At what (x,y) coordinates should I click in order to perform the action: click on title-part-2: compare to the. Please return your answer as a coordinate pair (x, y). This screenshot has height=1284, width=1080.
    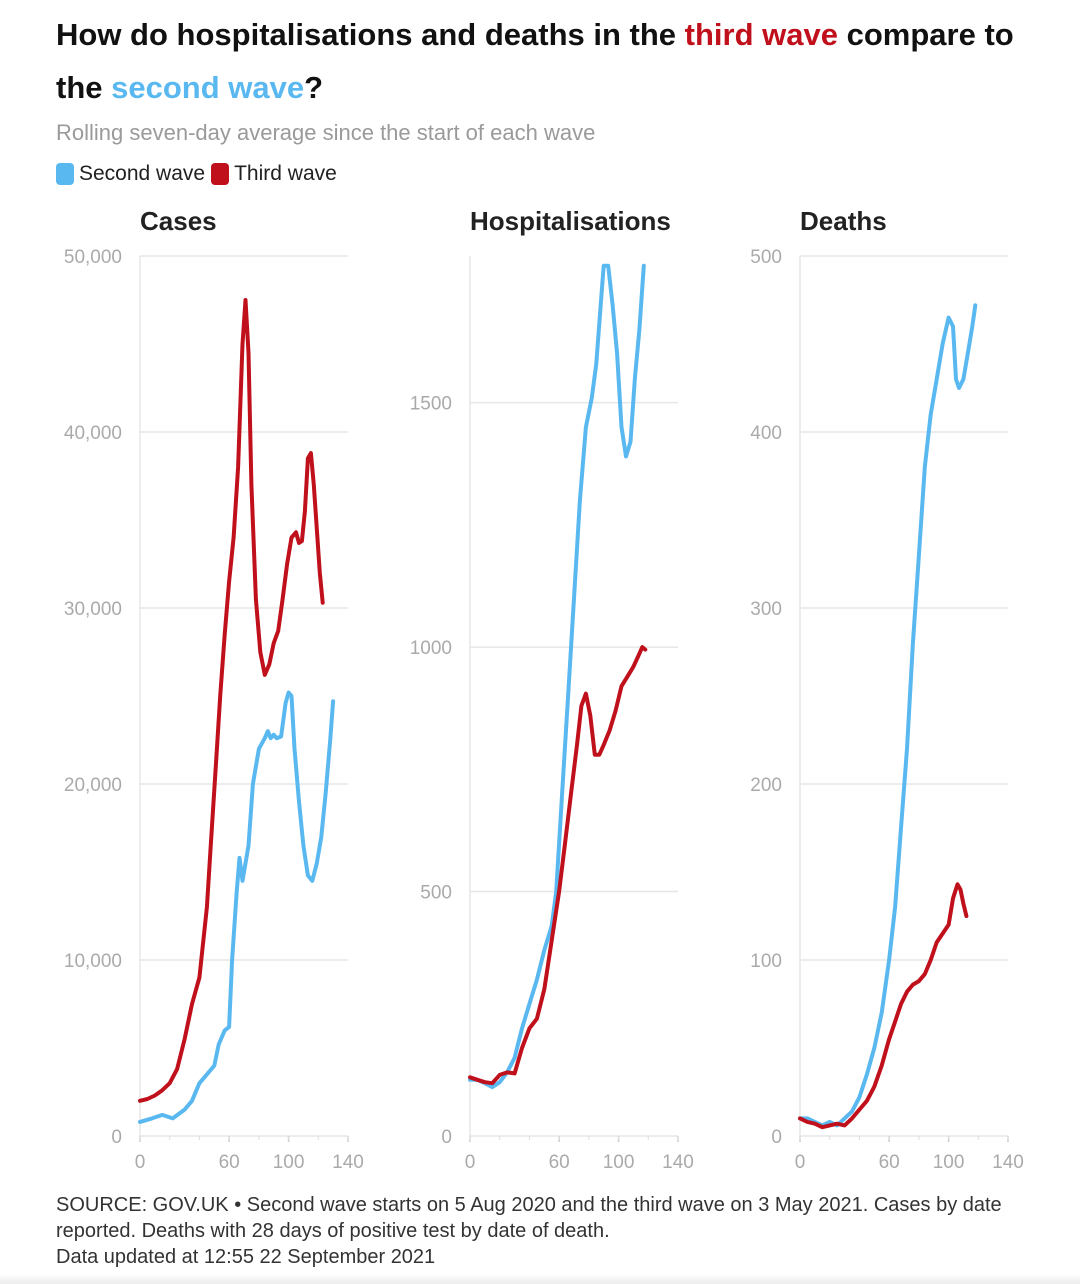
    Looking at the image, I should click on (535, 61).